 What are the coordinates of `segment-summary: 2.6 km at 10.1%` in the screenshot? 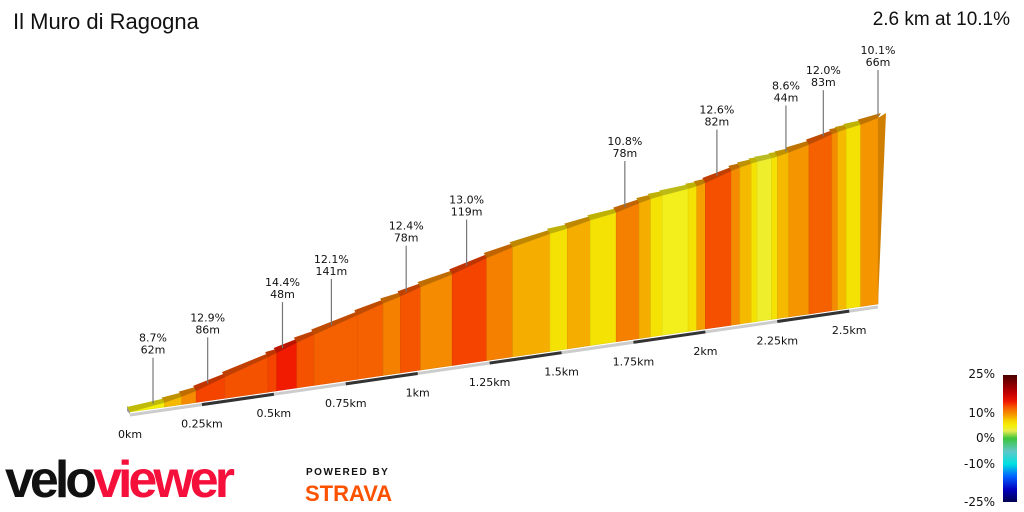 It's located at (941, 19).